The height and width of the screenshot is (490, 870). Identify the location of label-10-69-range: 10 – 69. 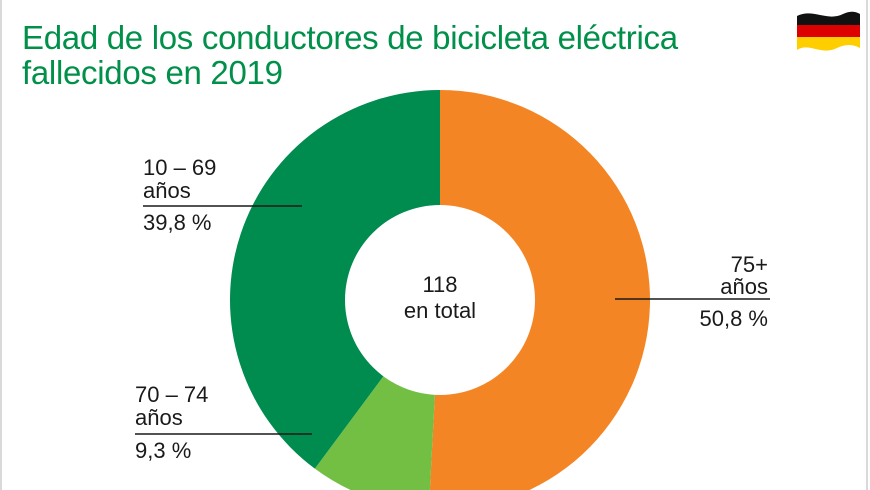
(179, 167).